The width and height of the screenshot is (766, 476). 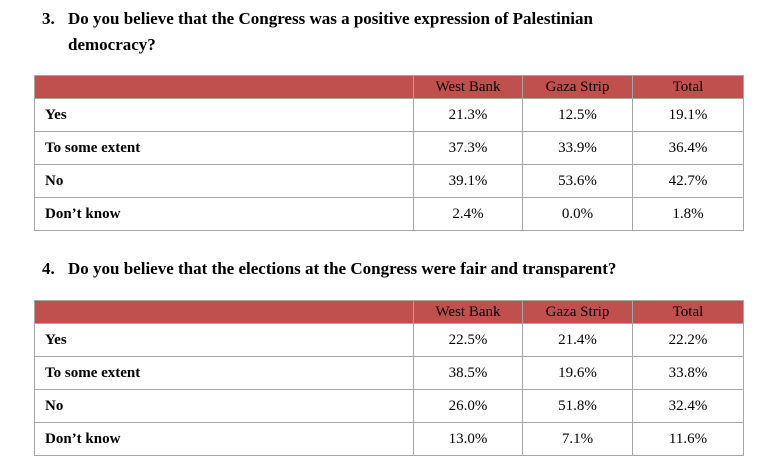 What do you see at coordinates (468, 148) in the screenshot?
I see `west-bank-value: 37.3%` at bounding box center [468, 148].